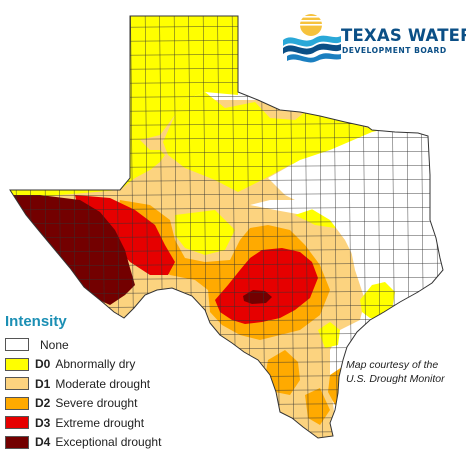  What do you see at coordinates (54, 344) in the screenshot?
I see `legend-label: None` at bounding box center [54, 344].